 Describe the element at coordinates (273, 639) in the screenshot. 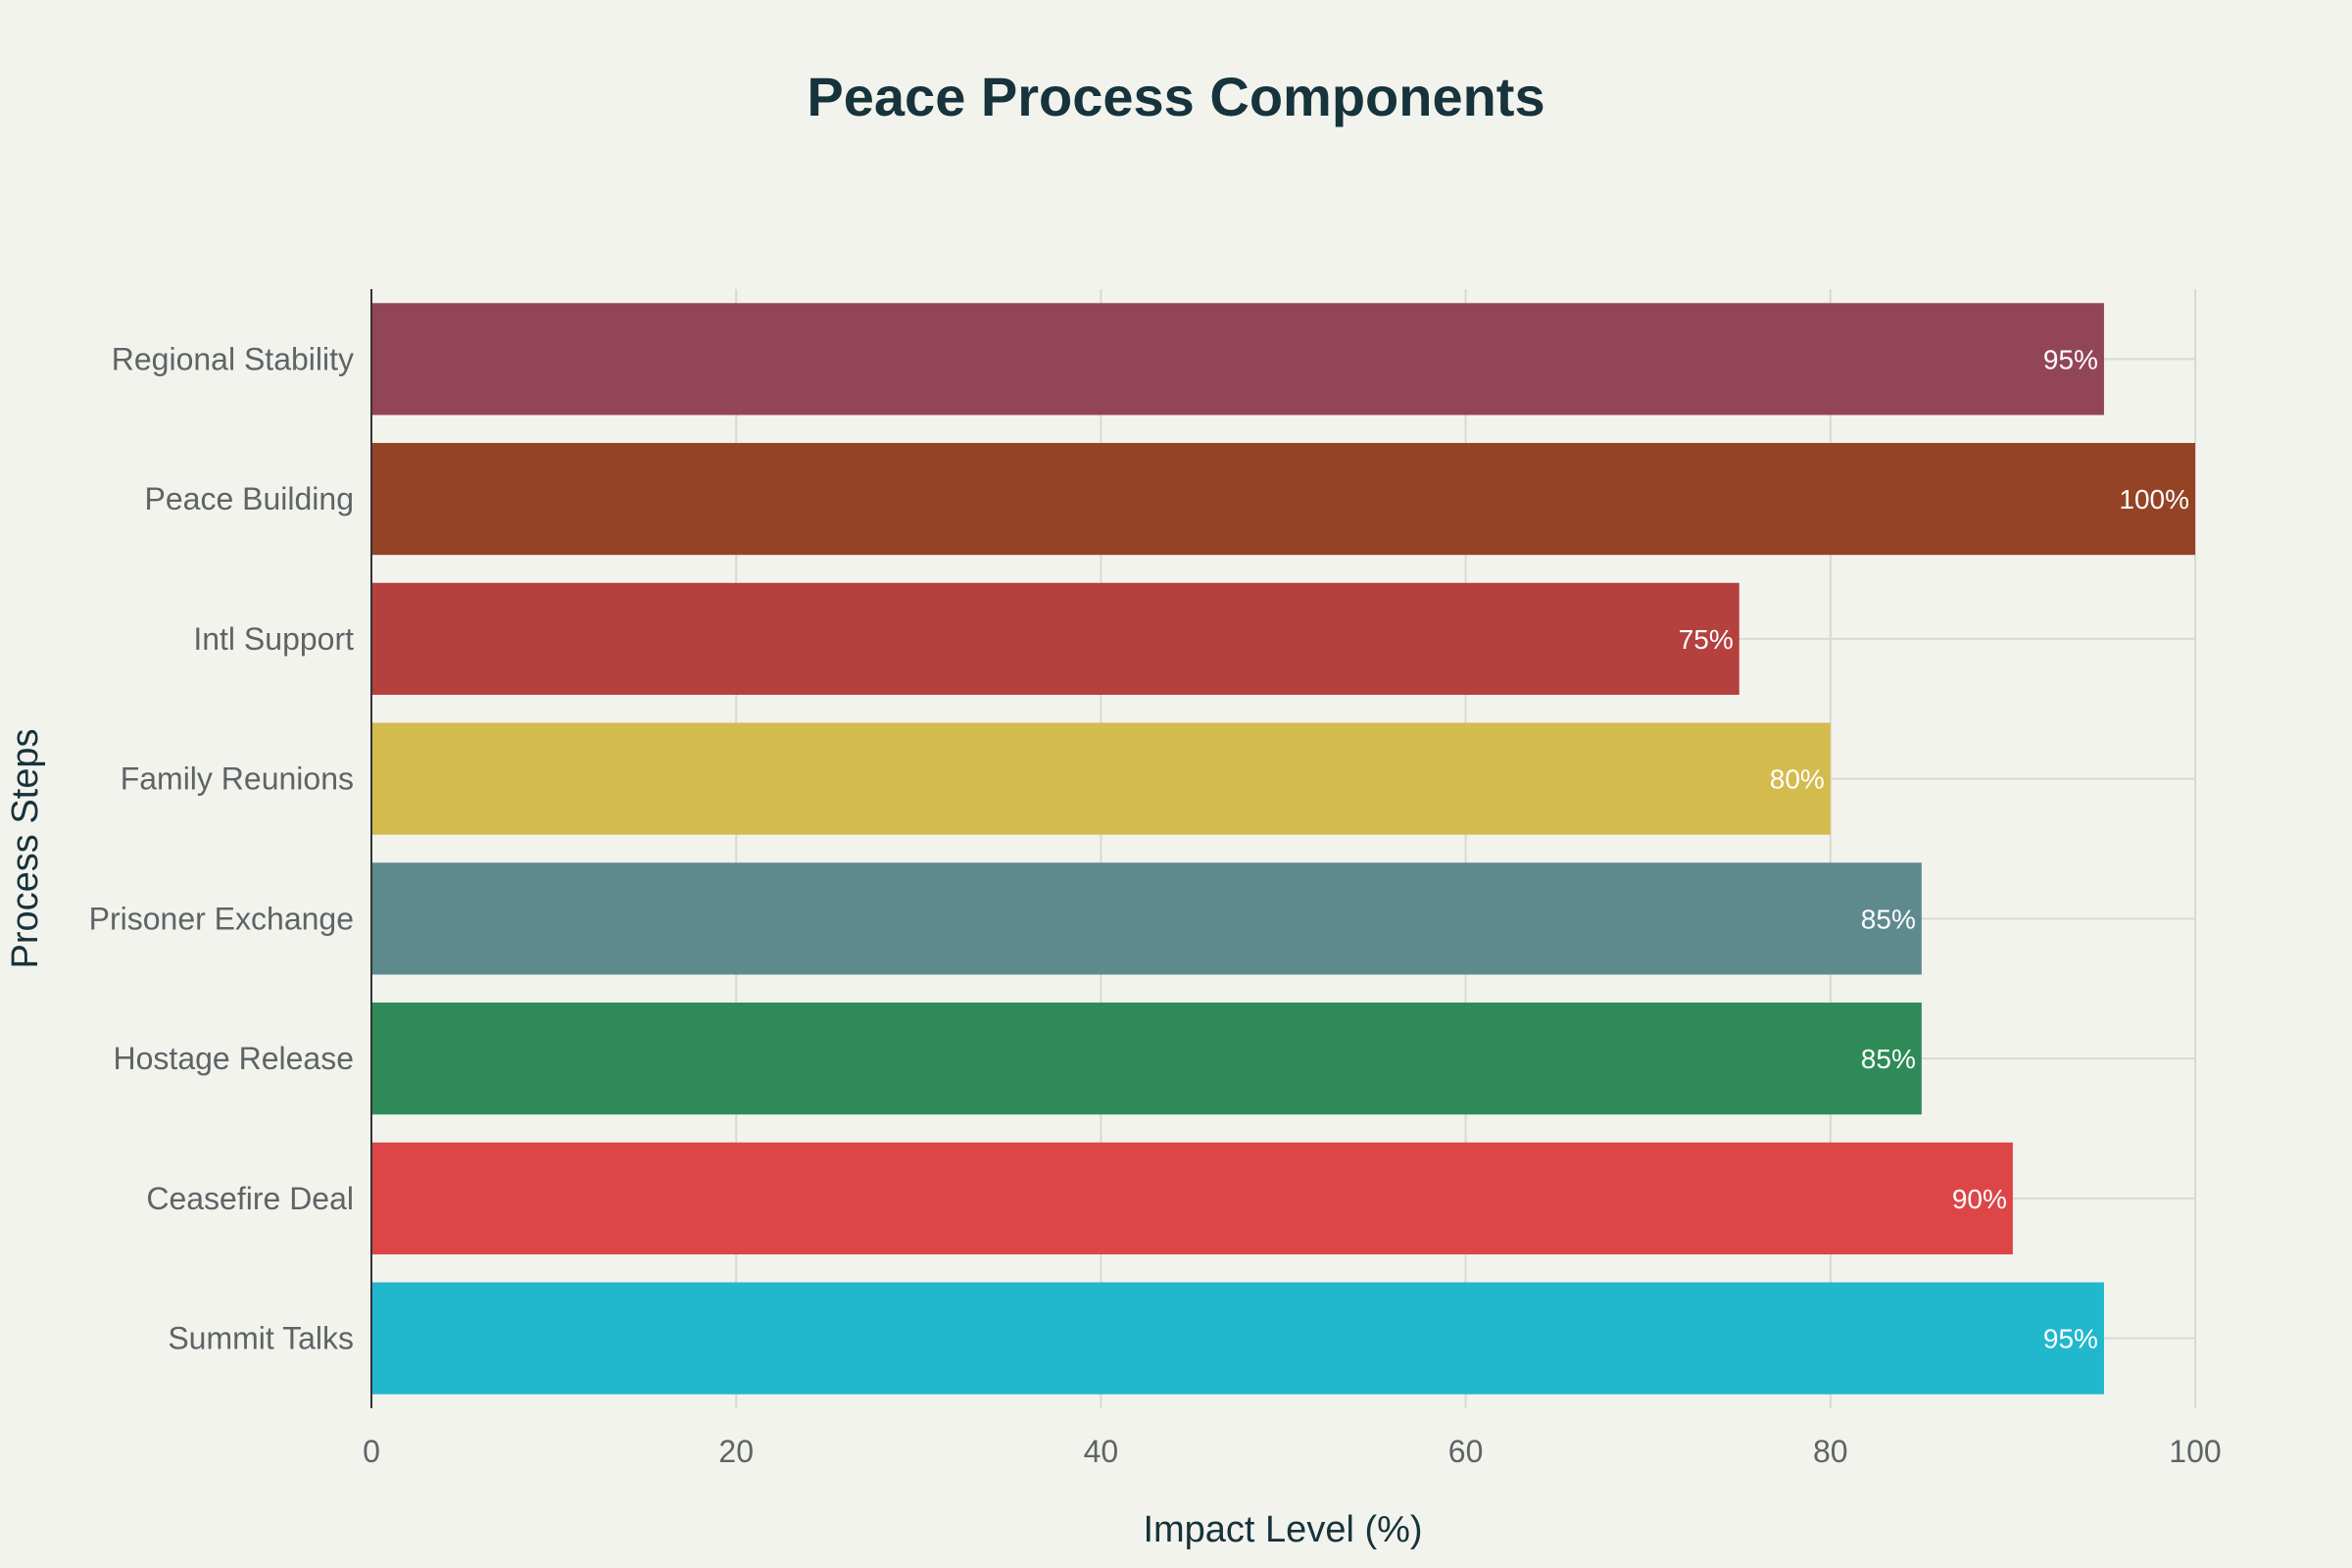

I see `y-tick-label: Intl Support` at that location.